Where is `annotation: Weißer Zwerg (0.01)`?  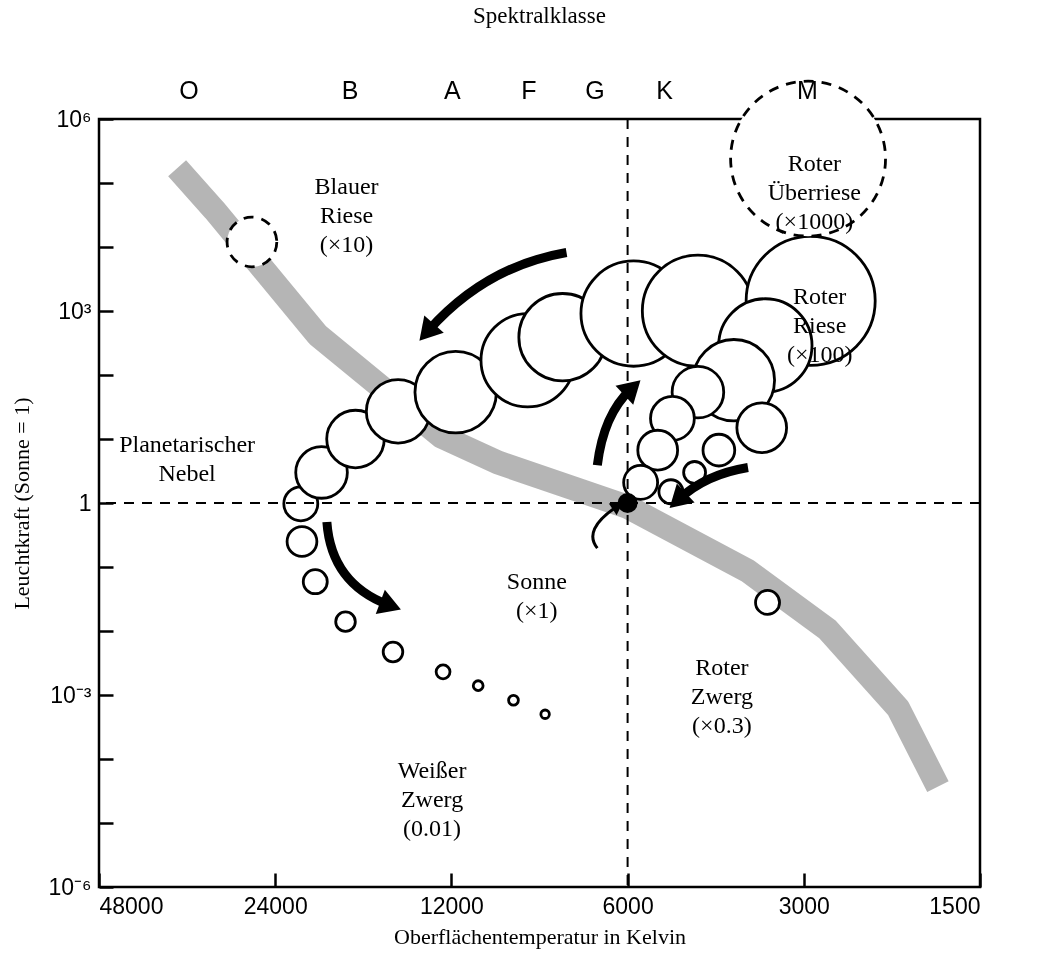
annotation: Weißer Zwerg (0.01) is located at coordinates (432, 799).